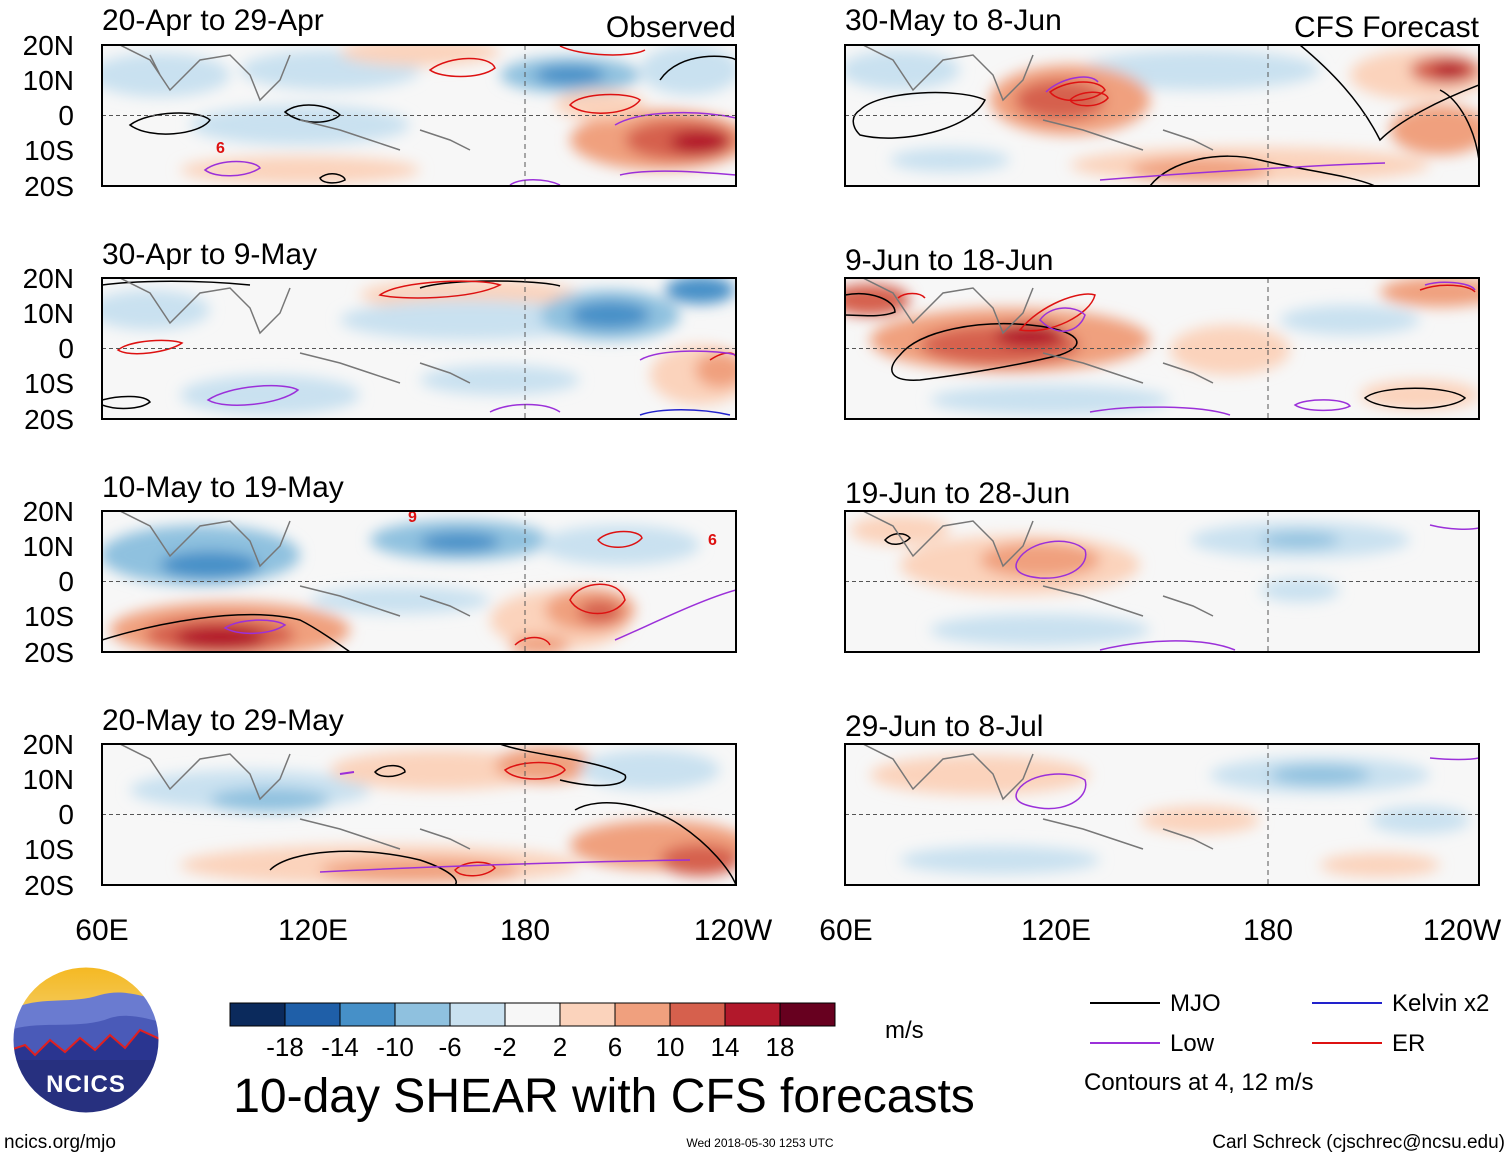 Image resolution: width=1510 pixels, height=1158 pixels. What do you see at coordinates (949, 260) in the screenshot?
I see `panel-title: 9-Jun to 18-Jun` at bounding box center [949, 260].